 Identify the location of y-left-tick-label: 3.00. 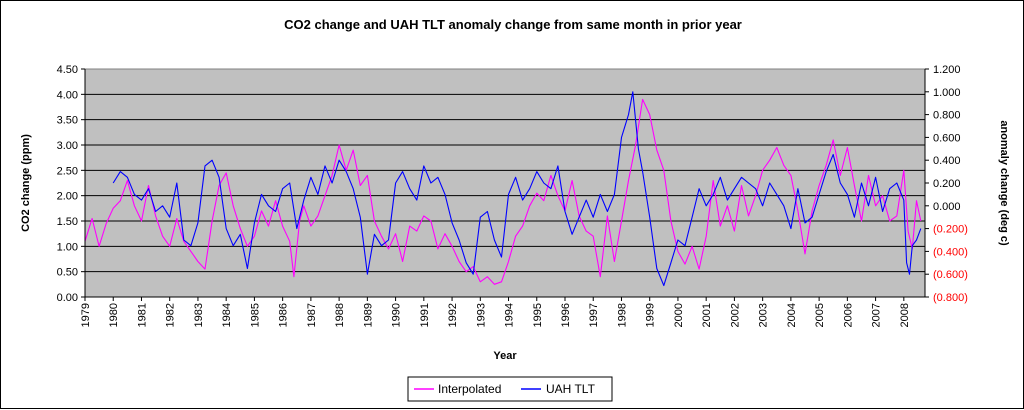
(67, 146).